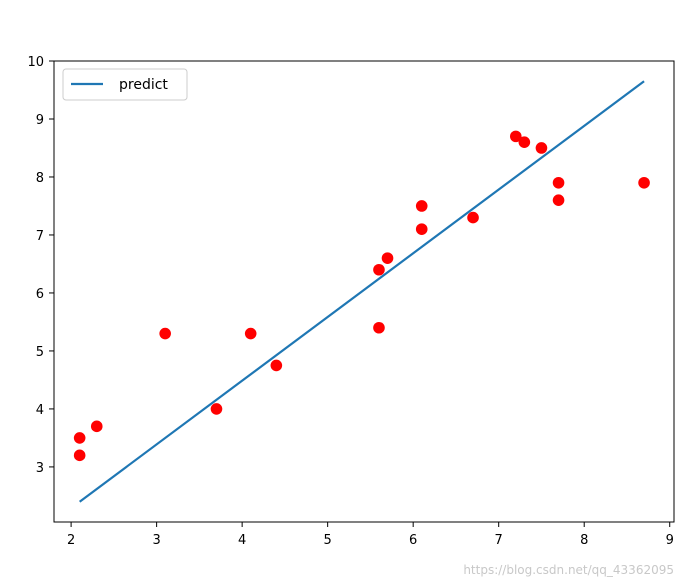 The width and height of the screenshot is (682, 583). I want to click on legend-box, so click(125, 84).